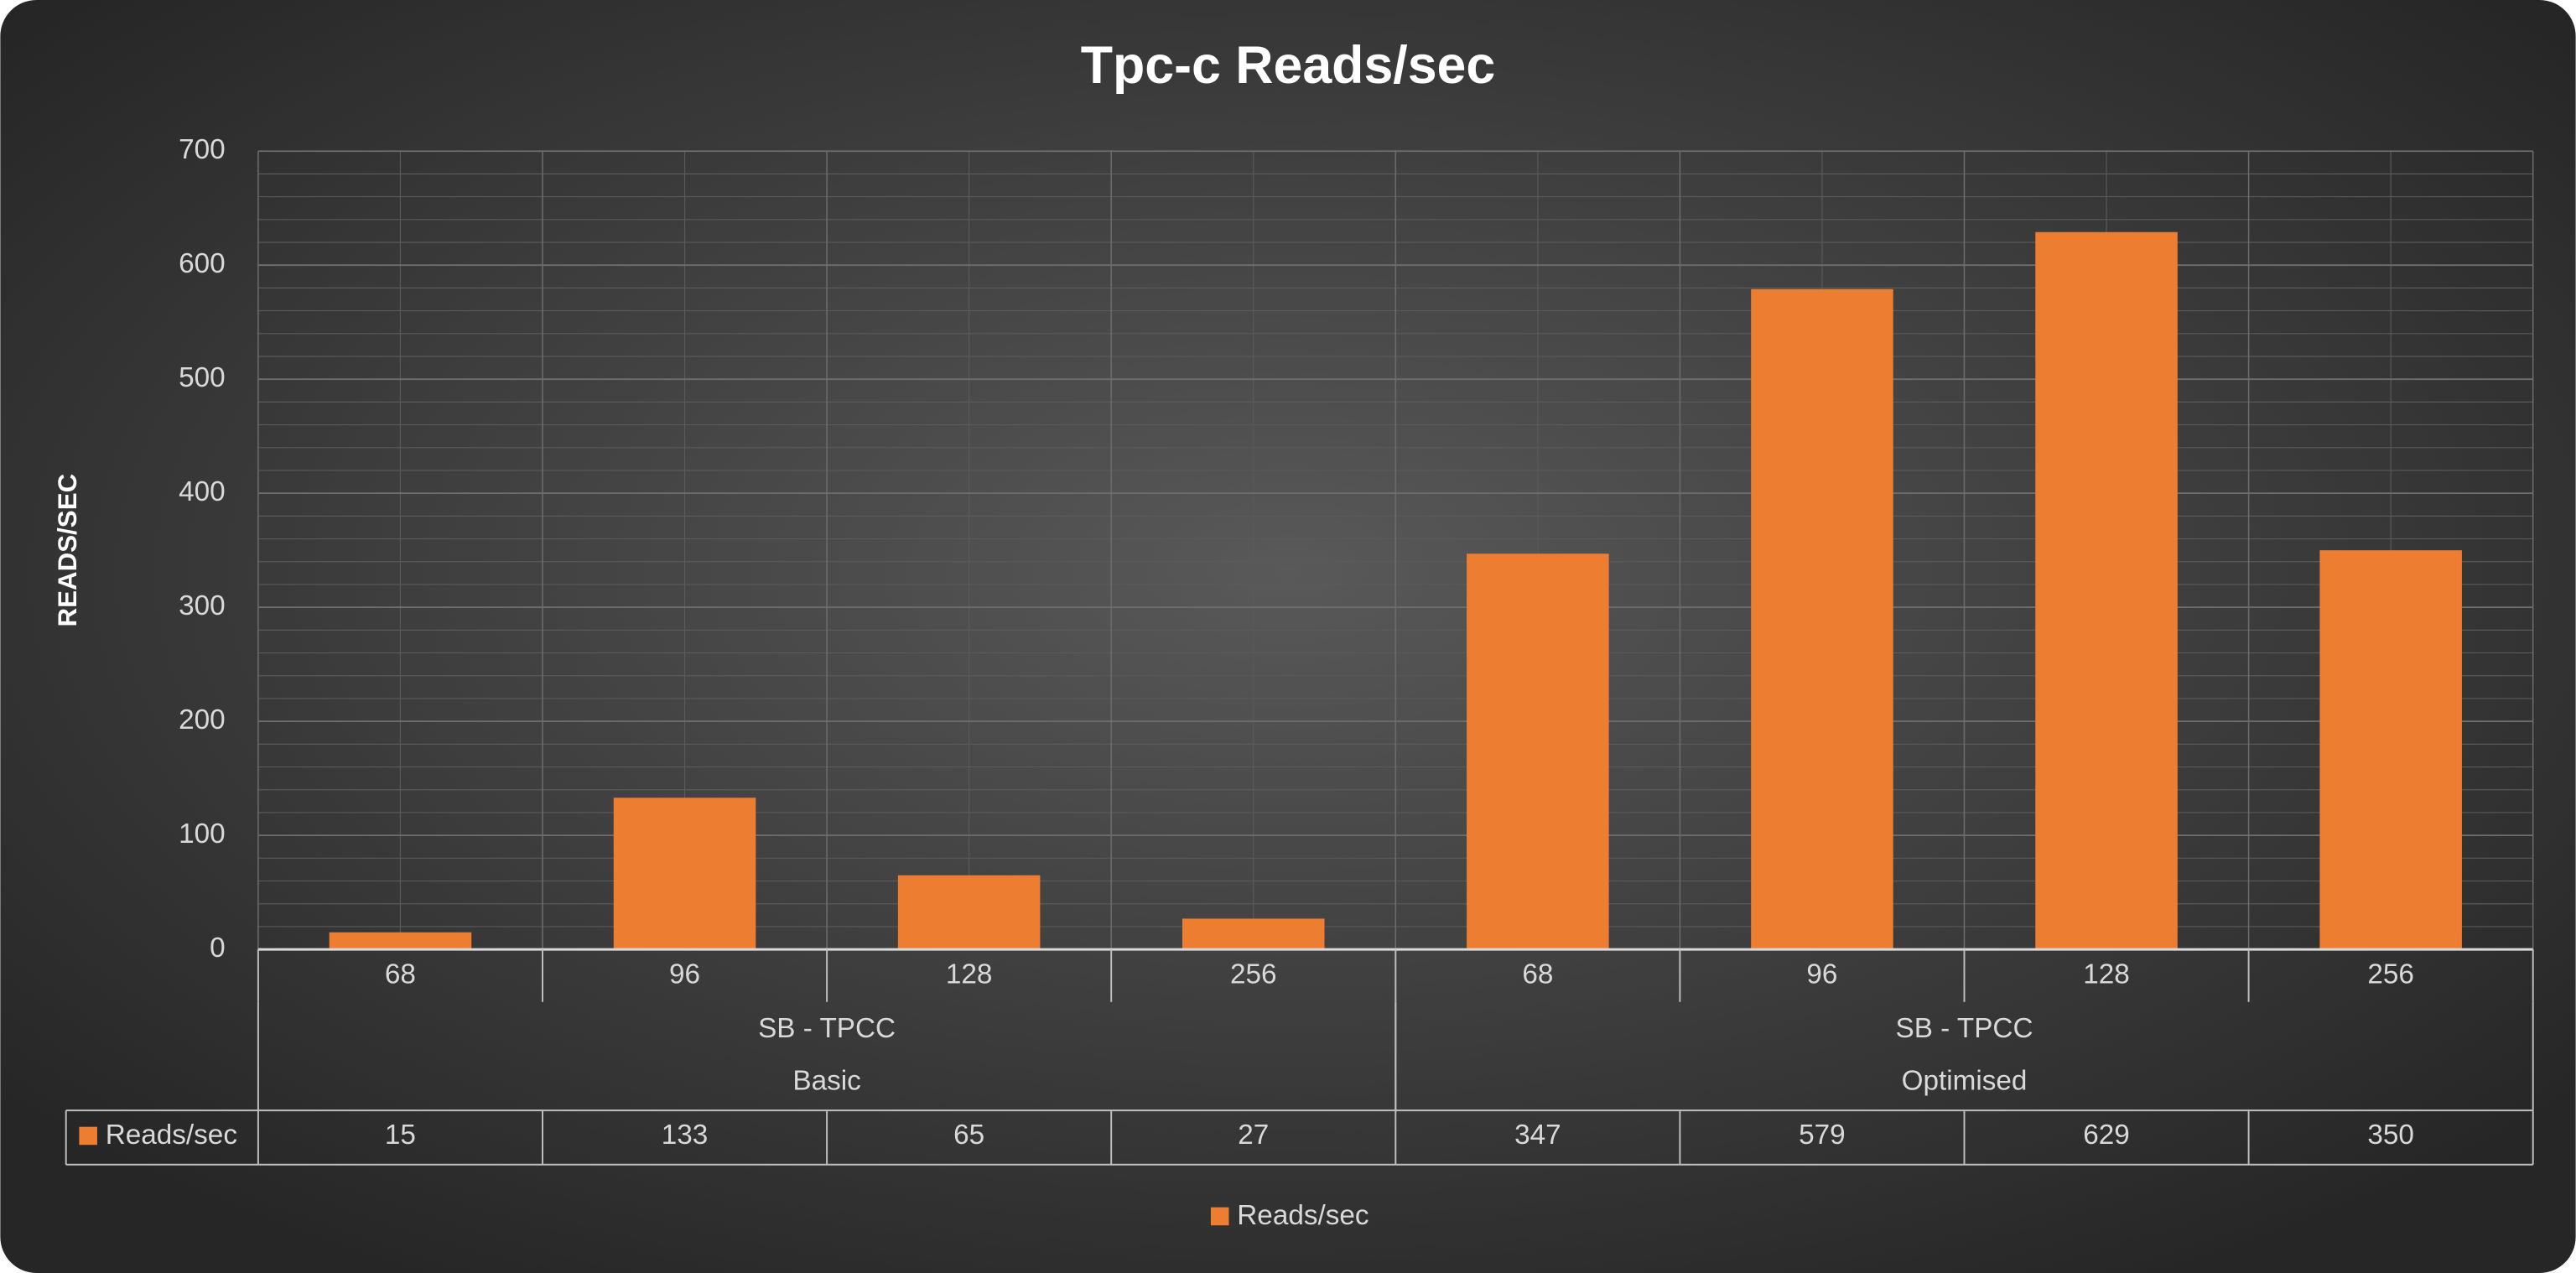 This screenshot has width=2576, height=1273. I want to click on y-tick-label: 100, so click(202, 834).